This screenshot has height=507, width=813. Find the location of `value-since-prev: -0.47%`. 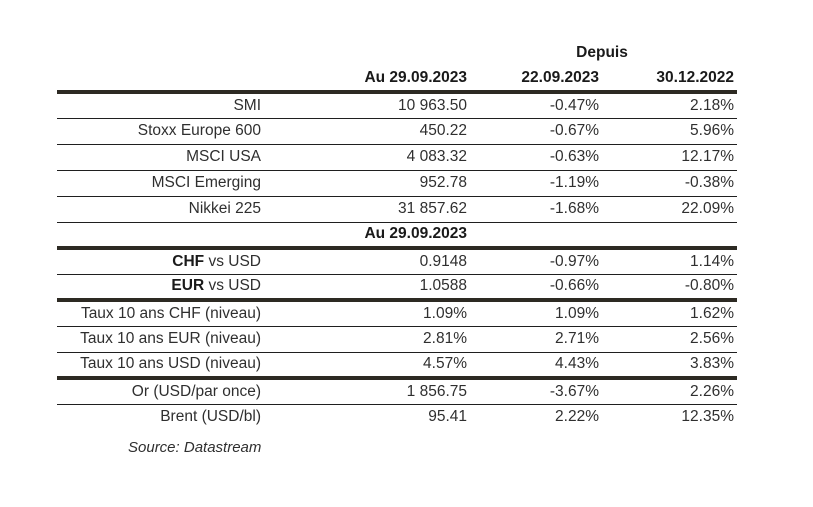

value-since-prev: -0.47% is located at coordinates (535, 105).